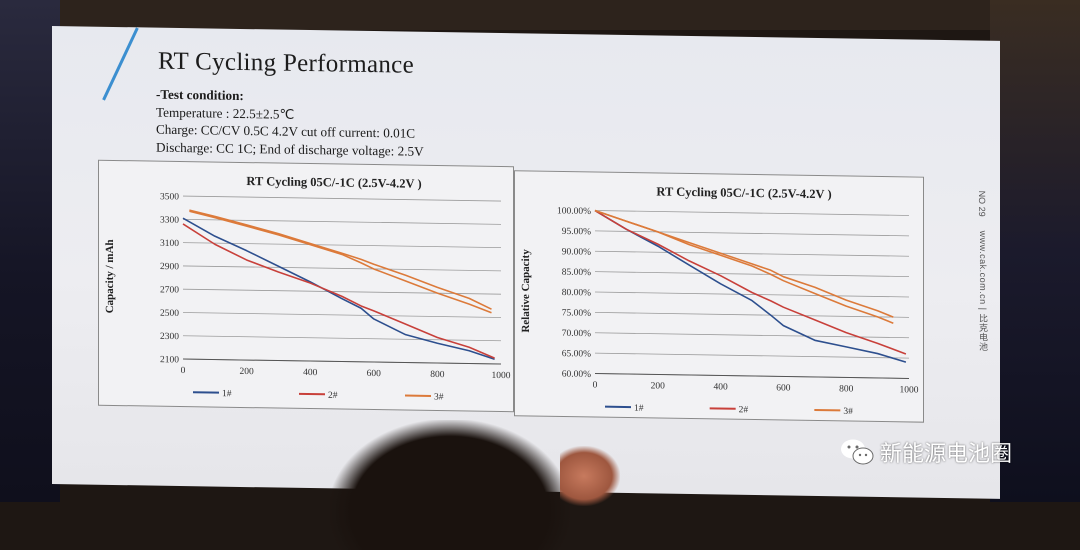 The image size is (1080, 550). Describe the element at coordinates (30, 251) in the screenshot. I see `room-background-left` at that location.